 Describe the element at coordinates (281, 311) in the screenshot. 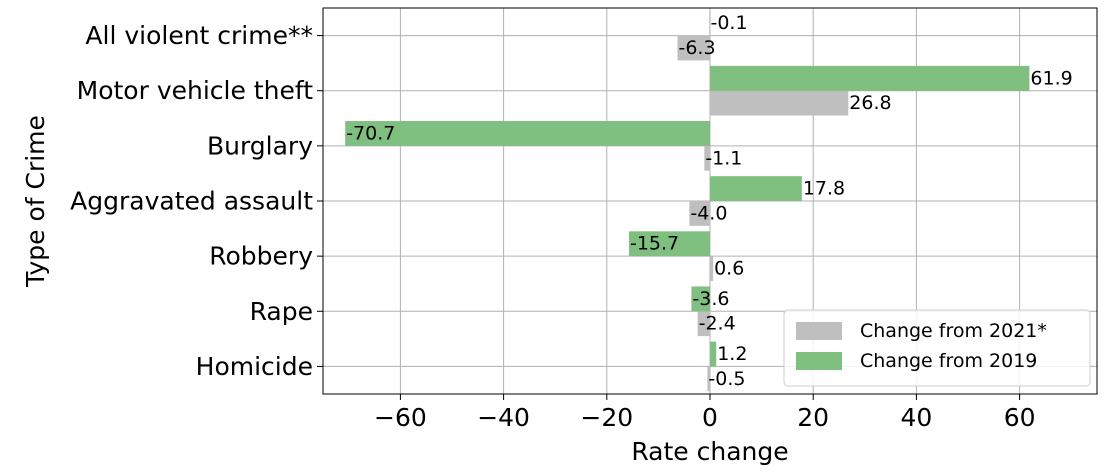

I see `y-tick-label: Rape` at that location.